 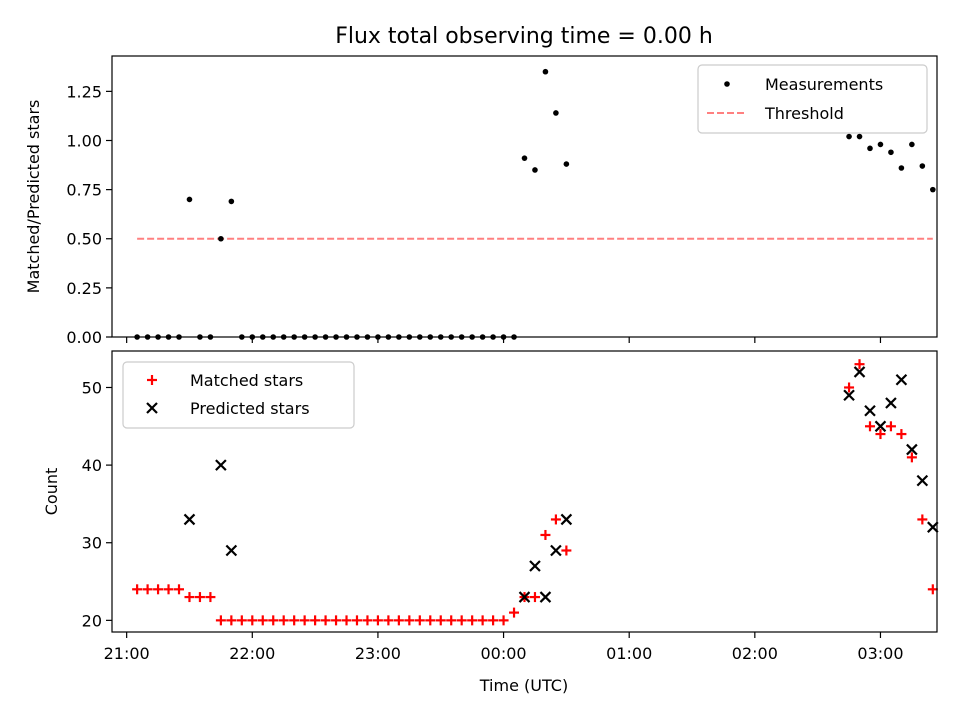 What do you see at coordinates (51, 492) in the screenshot?
I see `bottom-y-axis-label: Count` at bounding box center [51, 492].